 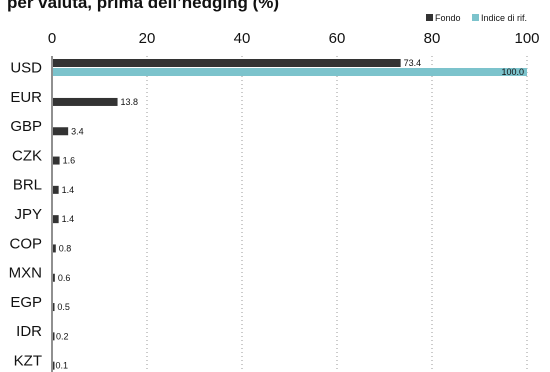 What do you see at coordinates (27, 155) in the screenshot?
I see `category-label: CZK` at bounding box center [27, 155].